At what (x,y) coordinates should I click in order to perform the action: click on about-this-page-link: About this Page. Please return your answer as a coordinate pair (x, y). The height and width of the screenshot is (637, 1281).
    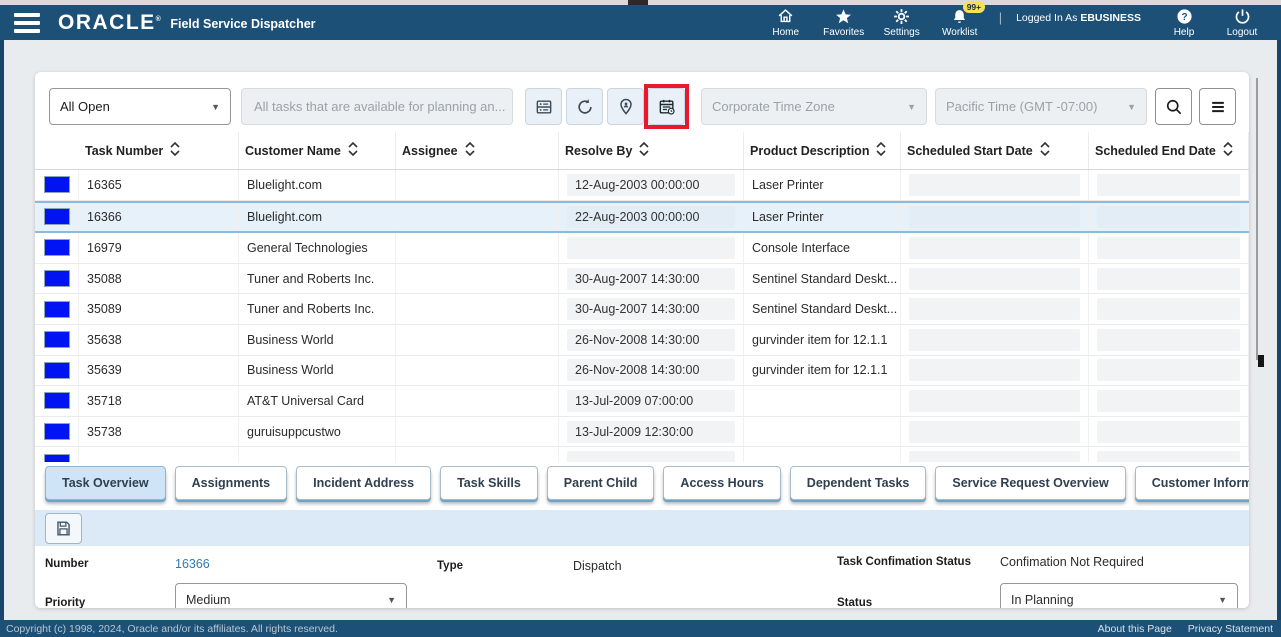
    Looking at the image, I should click on (1134, 628).